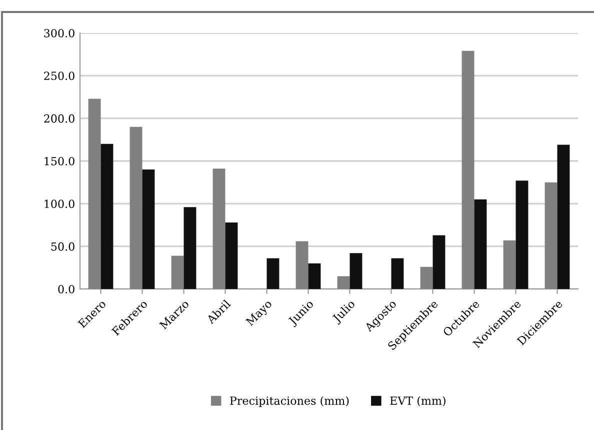  What do you see at coordinates (59, 204) in the screenshot?
I see `y-tick-label: 100.0` at bounding box center [59, 204].